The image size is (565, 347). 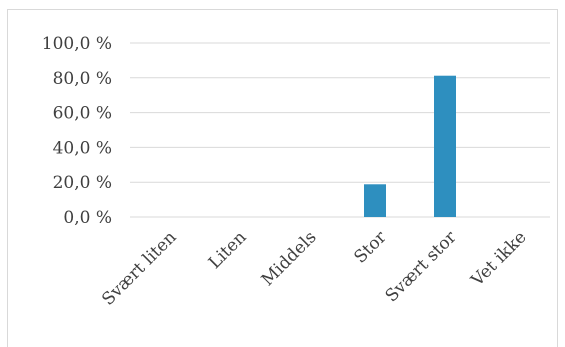 What do you see at coordinates (289, 258) in the screenshot?
I see `x-category-label: Middels` at bounding box center [289, 258].